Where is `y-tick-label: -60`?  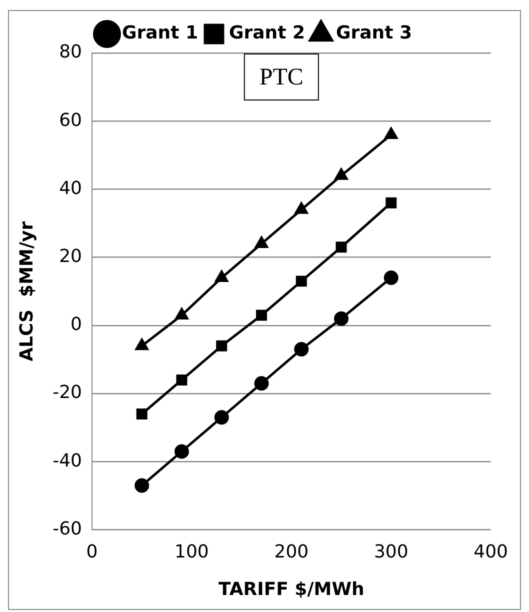 y-tick-label: -60 is located at coordinates (67, 529).